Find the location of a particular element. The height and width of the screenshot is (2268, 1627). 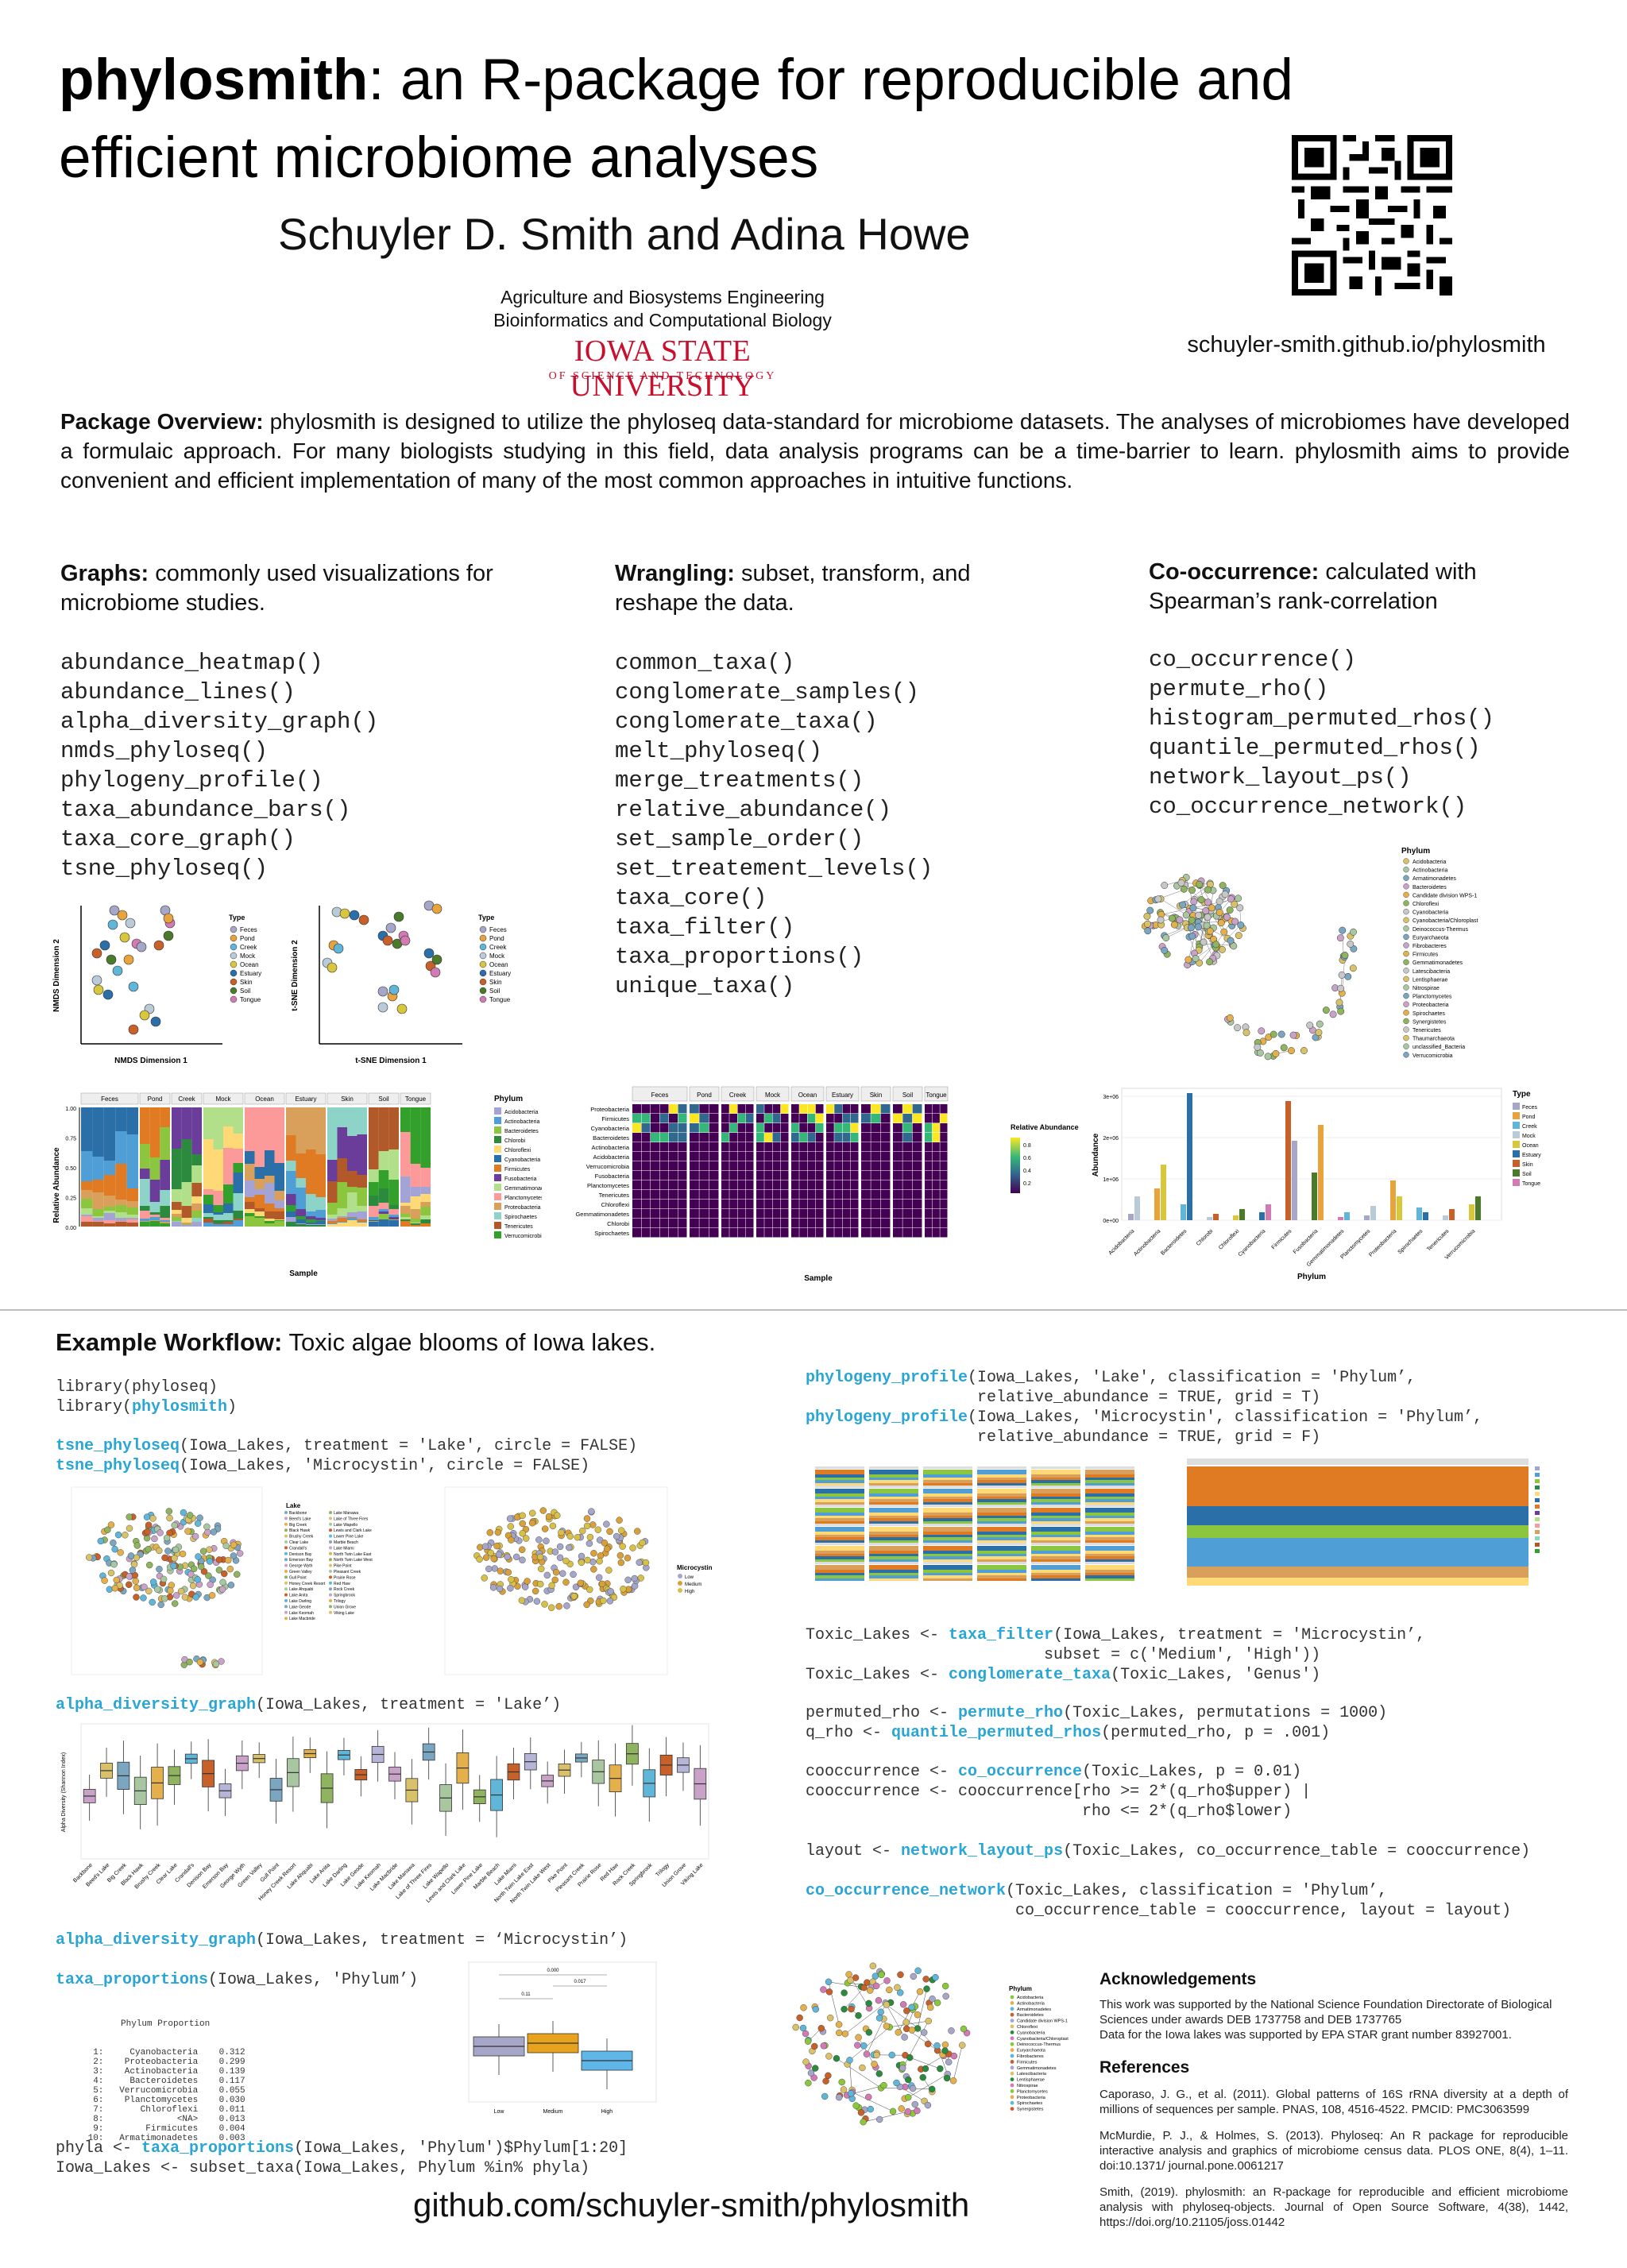

legend-label: Armatimonadetes is located at coordinates (1034, 2009).